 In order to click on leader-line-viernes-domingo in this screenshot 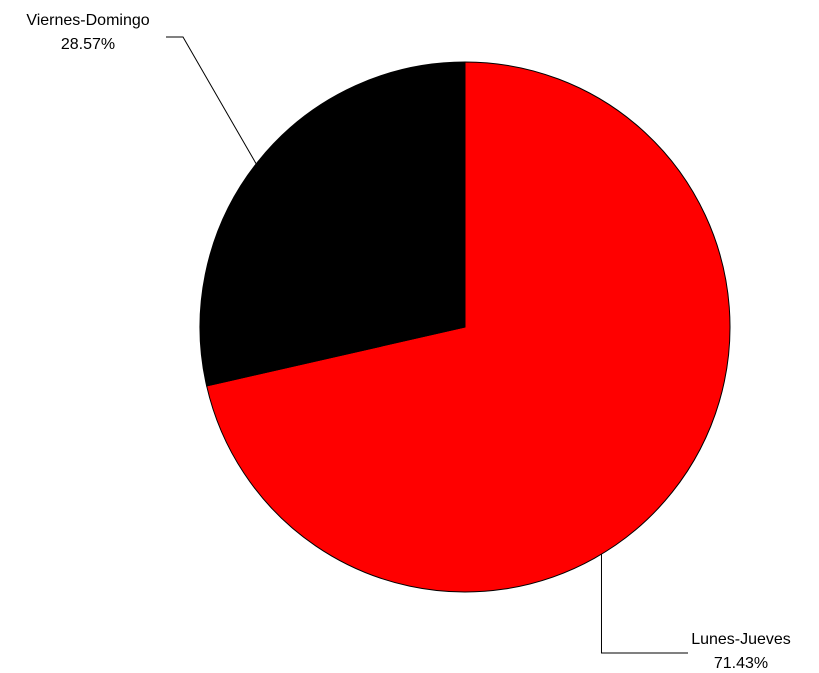, I will do `click(211, 100)`.